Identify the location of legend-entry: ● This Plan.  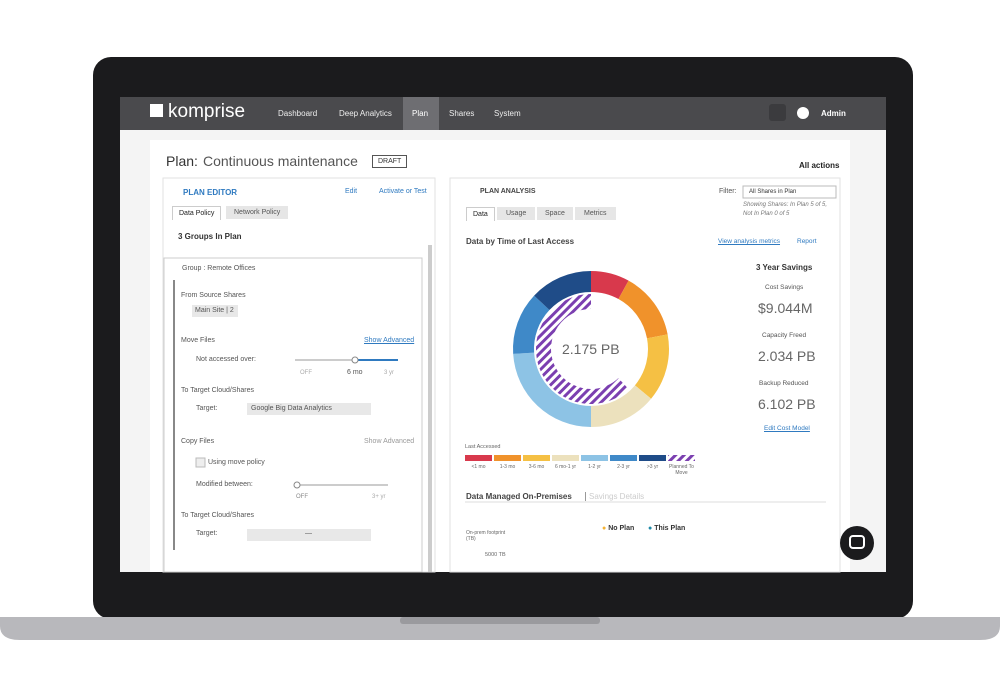
(667, 528).